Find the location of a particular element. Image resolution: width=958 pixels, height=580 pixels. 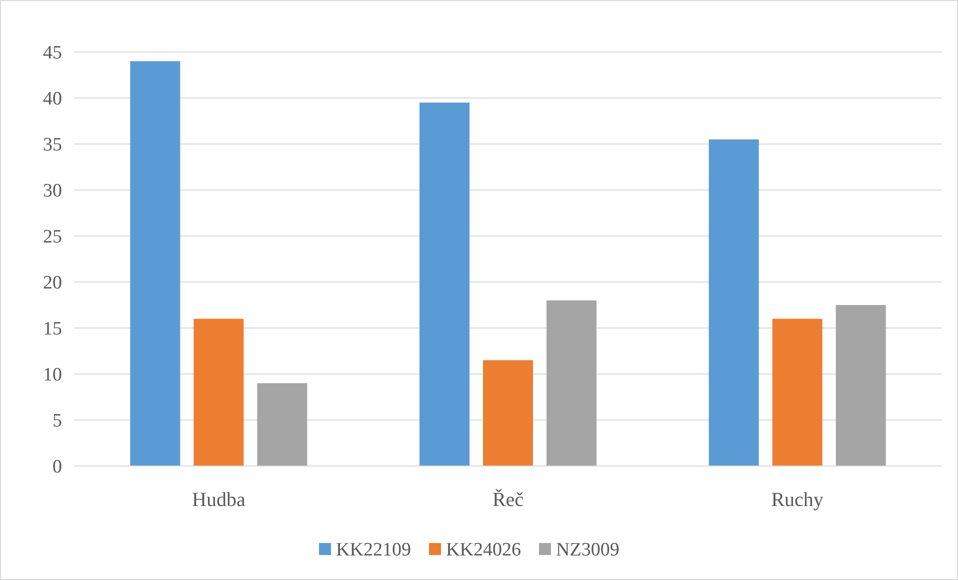

legend-label: KK24026 is located at coordinates (483, 550).